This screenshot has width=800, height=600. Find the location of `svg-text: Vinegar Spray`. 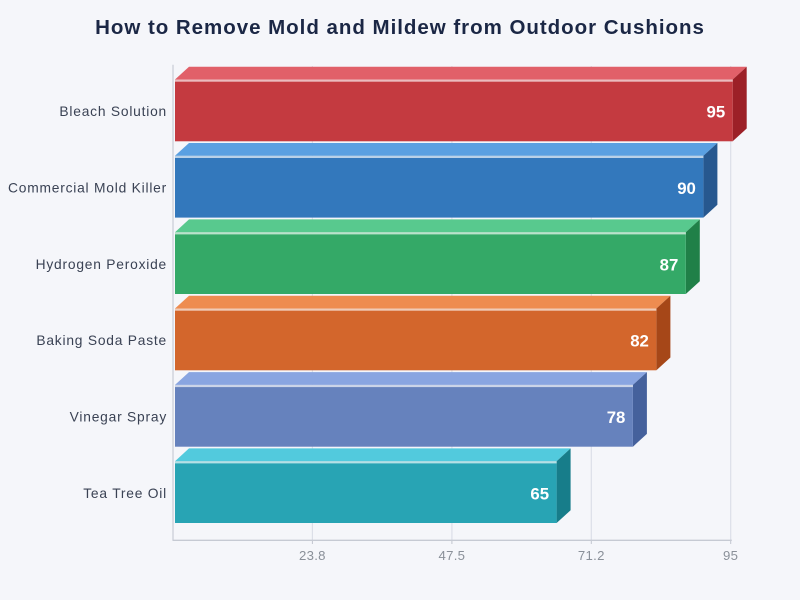

svg-text: Vinegar Spray is located at coordinates (118, 417).